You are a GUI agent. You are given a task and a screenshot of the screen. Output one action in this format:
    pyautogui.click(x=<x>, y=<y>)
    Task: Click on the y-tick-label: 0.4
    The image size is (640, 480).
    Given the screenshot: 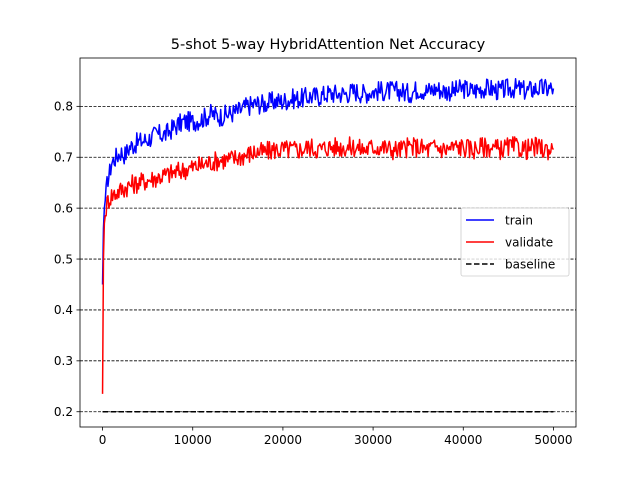 What is the action you would take?
    pyautogui.click(x=63, y=310)
    